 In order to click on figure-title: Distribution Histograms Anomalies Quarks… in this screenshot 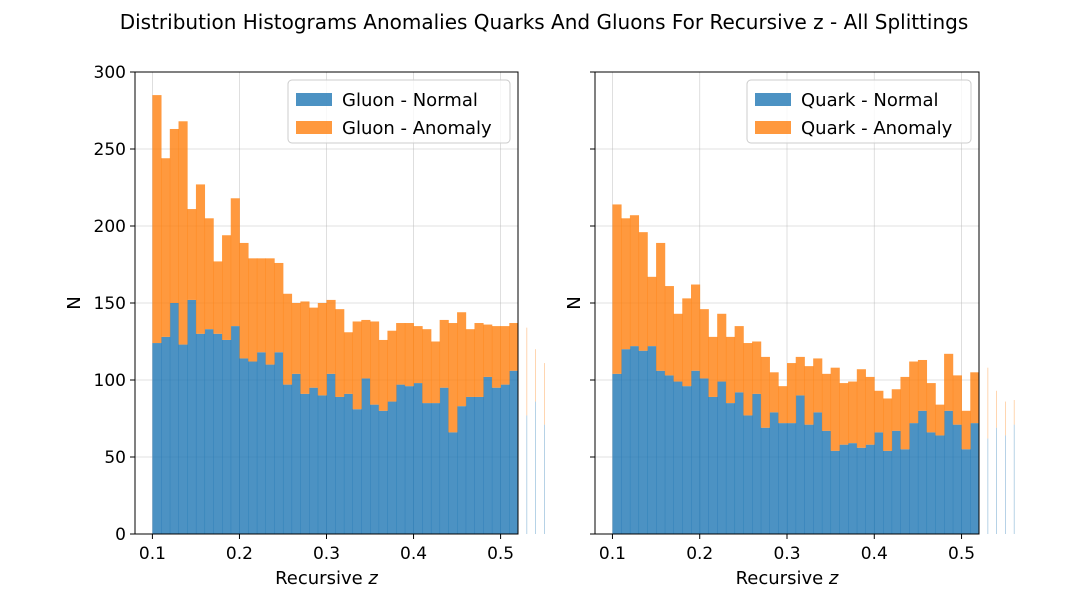, I will do `click(544, 22)`.